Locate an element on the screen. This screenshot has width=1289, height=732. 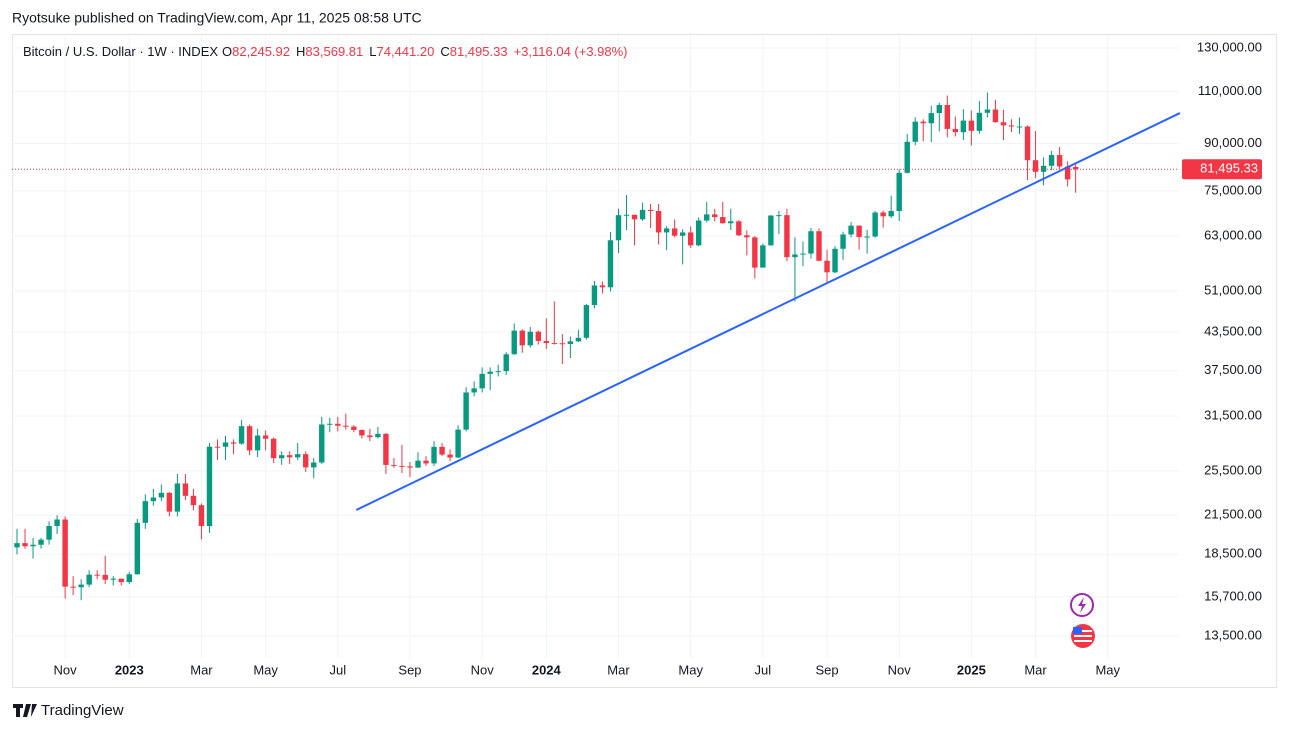
close-value: 81,495.33 is located at coordinates (479, 51).